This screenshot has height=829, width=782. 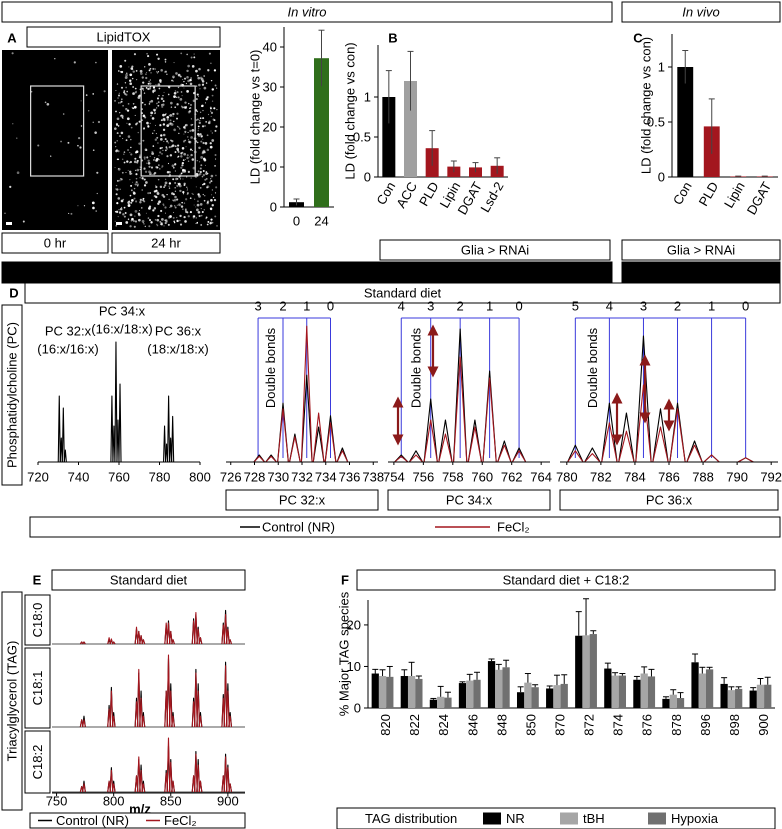 What do you see at coordinates (492, 818) in the screenshot?
I see `legend-swatch` at bounding box center [492, 818].